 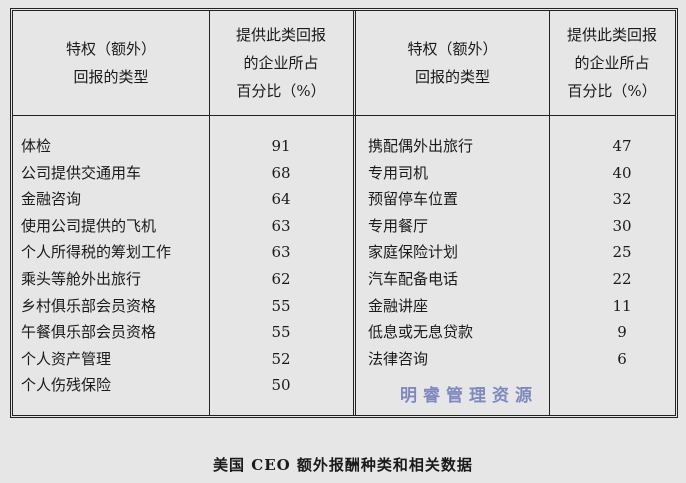 What do you see at coordinates (398, 225) in the screenshot?
I see `perk-type: 专用餐厅` at bounding box center [398, 225].